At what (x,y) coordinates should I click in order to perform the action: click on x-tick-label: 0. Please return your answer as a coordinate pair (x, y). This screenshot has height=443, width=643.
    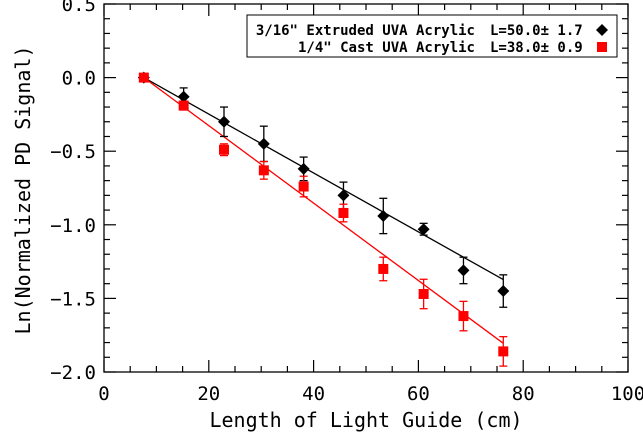
    Looking at the image, I should click on (103, 394).